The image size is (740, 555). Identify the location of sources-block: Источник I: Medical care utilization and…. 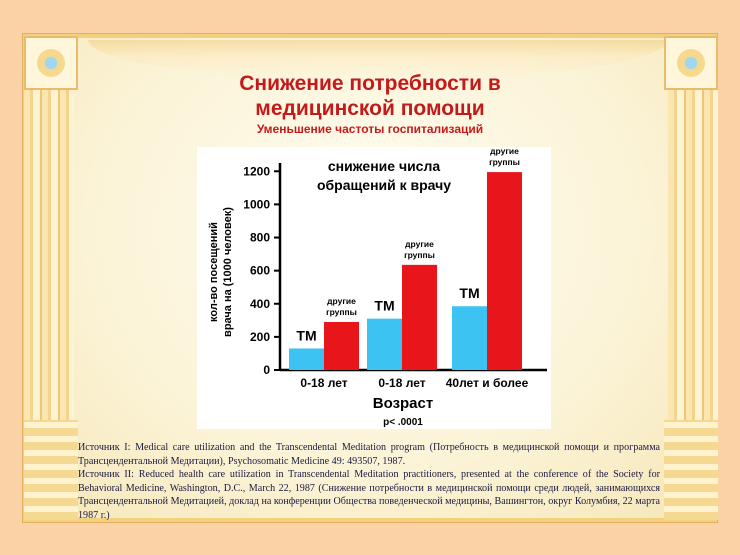
(369, 482).